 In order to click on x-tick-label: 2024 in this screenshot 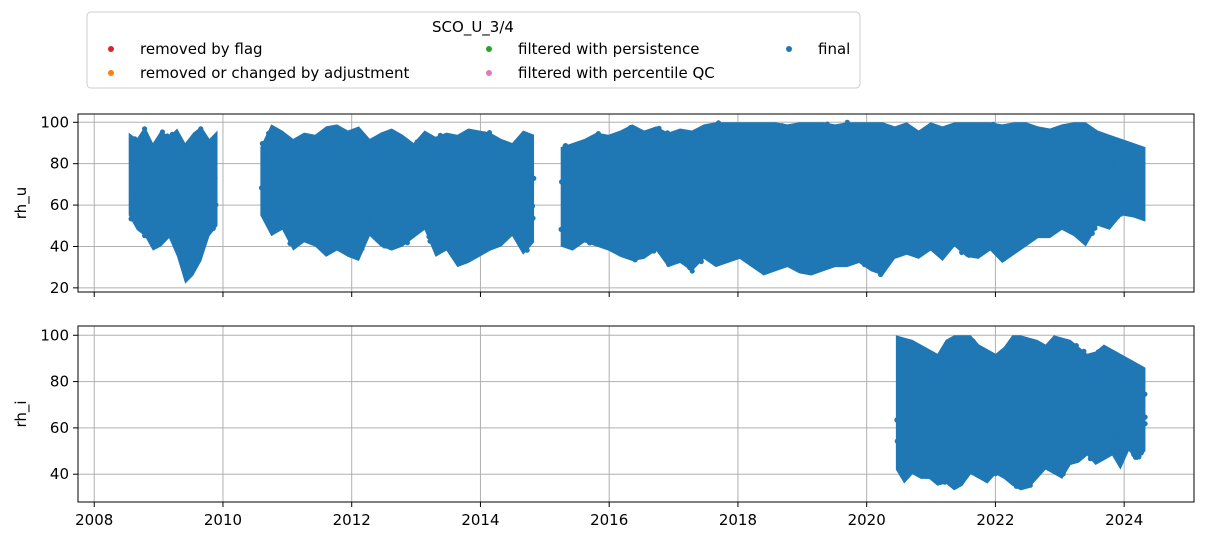, I will do `click(1124, 520)`.